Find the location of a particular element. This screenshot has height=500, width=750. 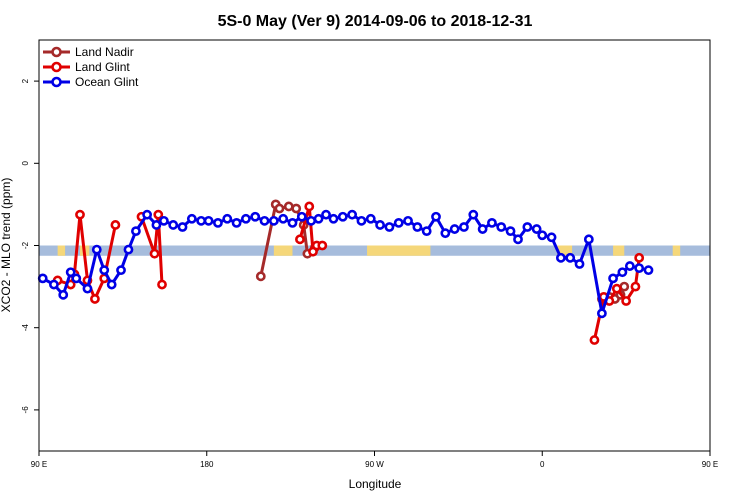

legend-item: Land Nadir is located at coordinates (88, 52).